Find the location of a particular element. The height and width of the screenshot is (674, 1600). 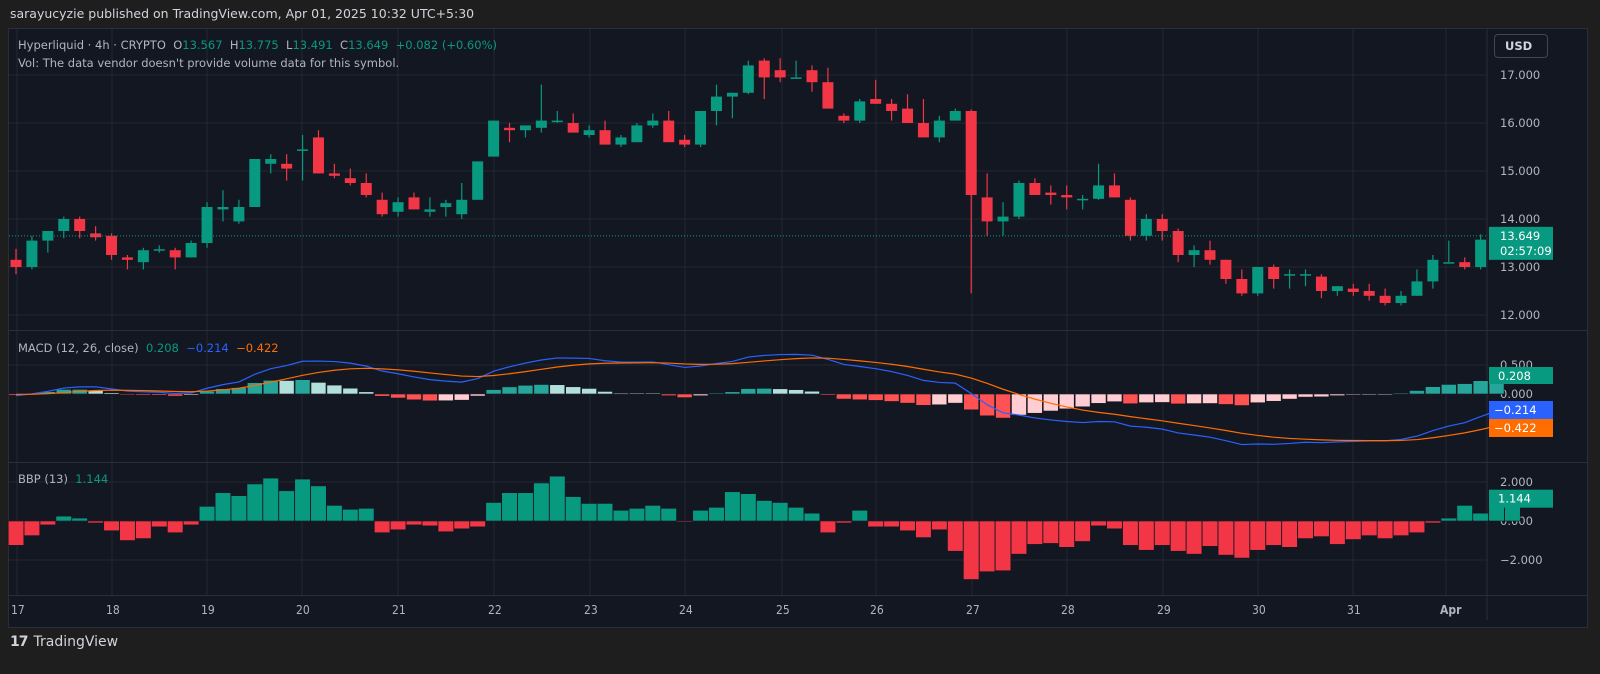

svg-text: −0.422 is located at coordinates (1515, 428).